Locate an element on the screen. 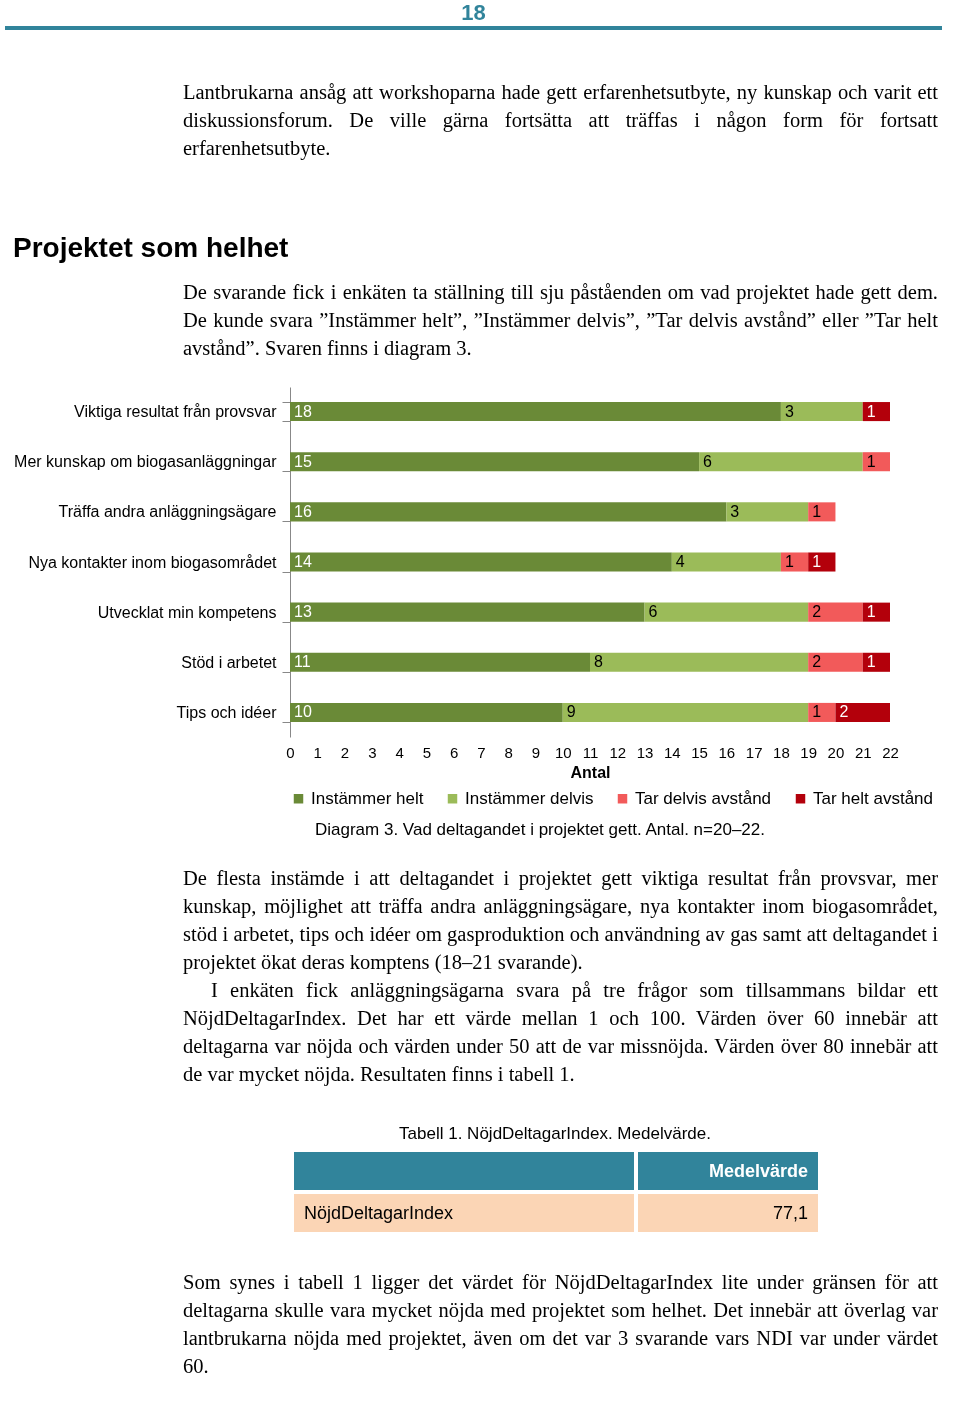  data-label: 9 is located at coordinates (571, 712).